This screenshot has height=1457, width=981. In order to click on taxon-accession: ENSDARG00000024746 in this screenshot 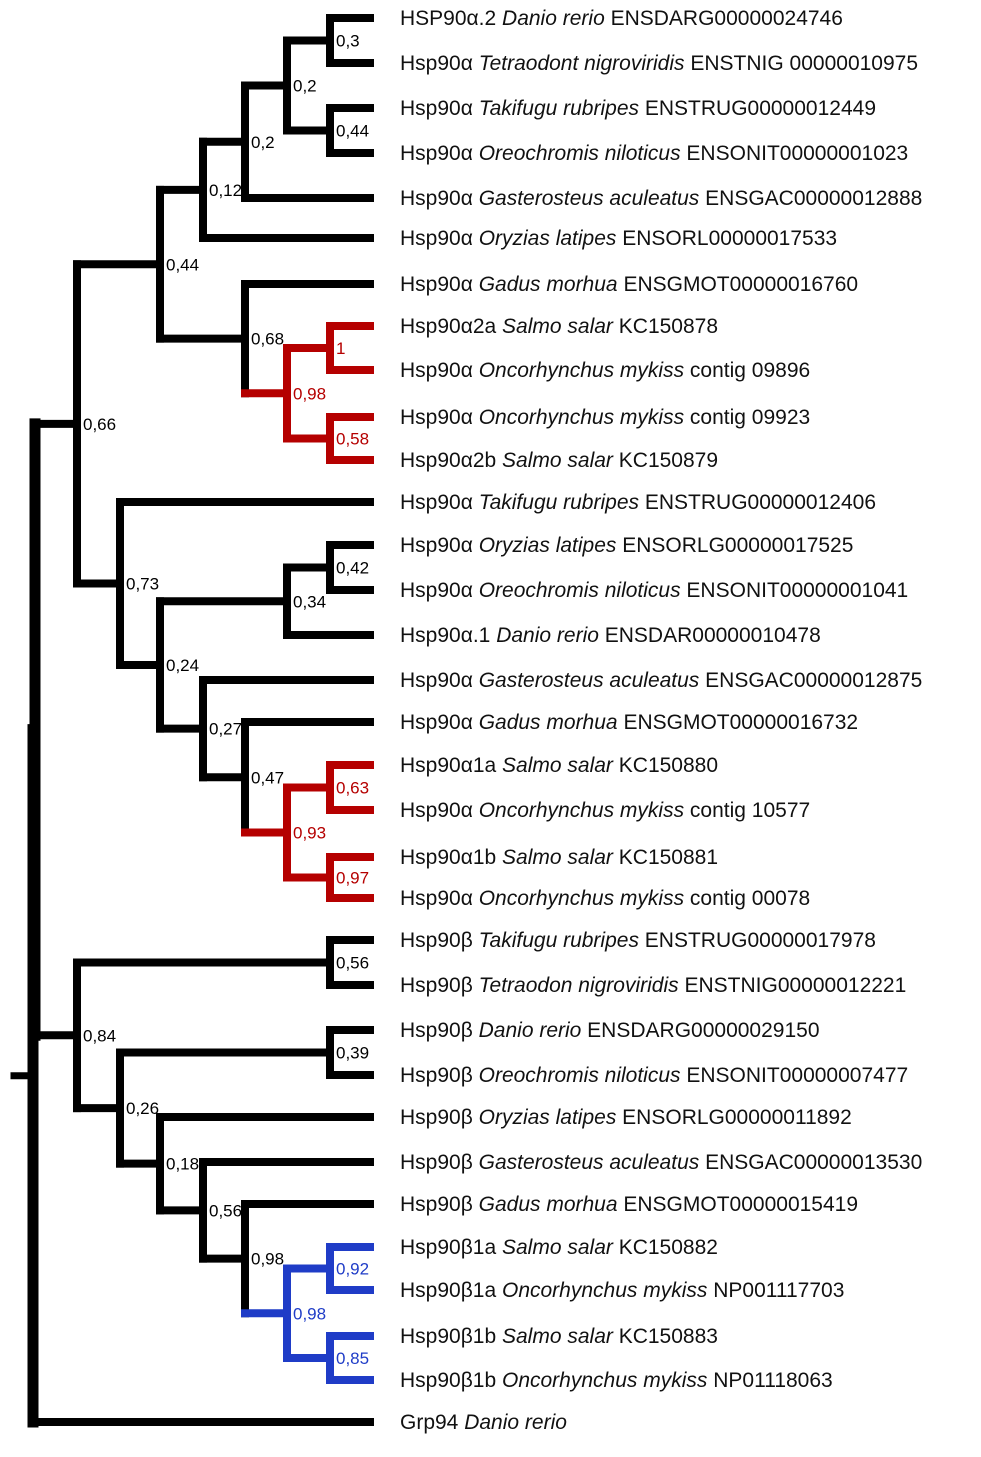, I will do `click(724, 18)`.